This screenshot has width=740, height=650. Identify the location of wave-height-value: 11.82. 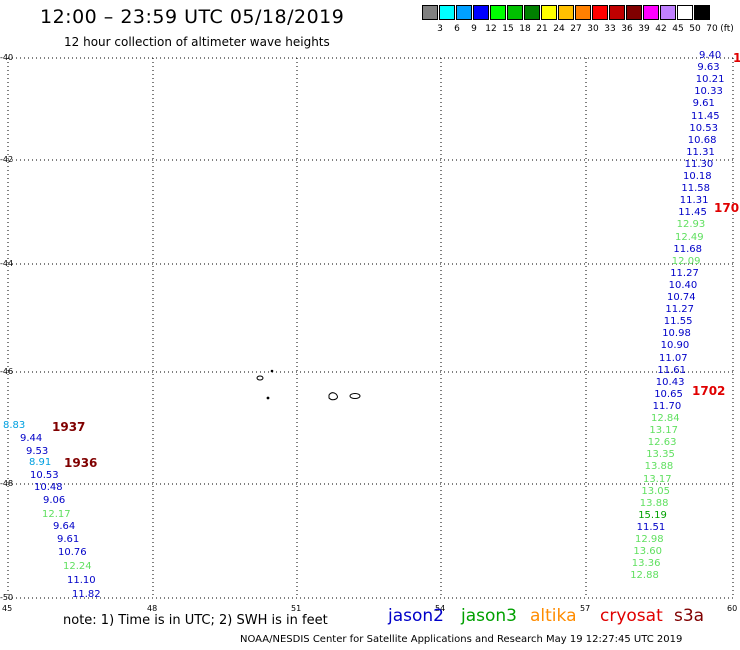
(86, 594).